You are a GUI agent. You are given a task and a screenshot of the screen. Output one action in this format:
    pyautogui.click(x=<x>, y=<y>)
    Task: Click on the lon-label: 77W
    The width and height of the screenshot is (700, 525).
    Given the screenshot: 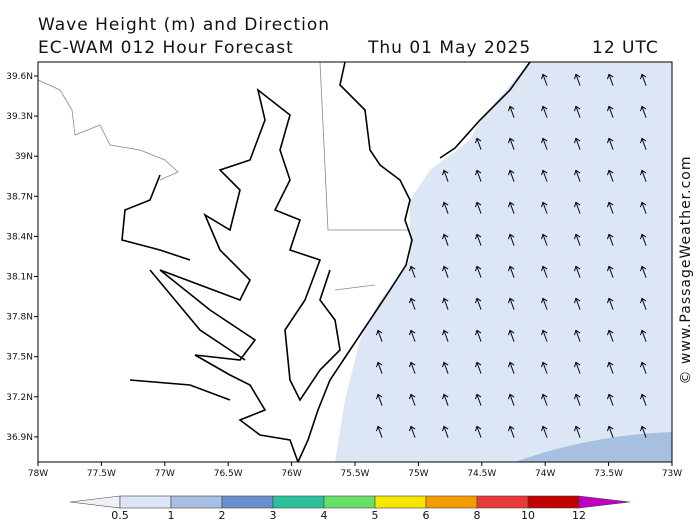 What is the action you would take?
    pyautogui.click(x=165, y=474)
    